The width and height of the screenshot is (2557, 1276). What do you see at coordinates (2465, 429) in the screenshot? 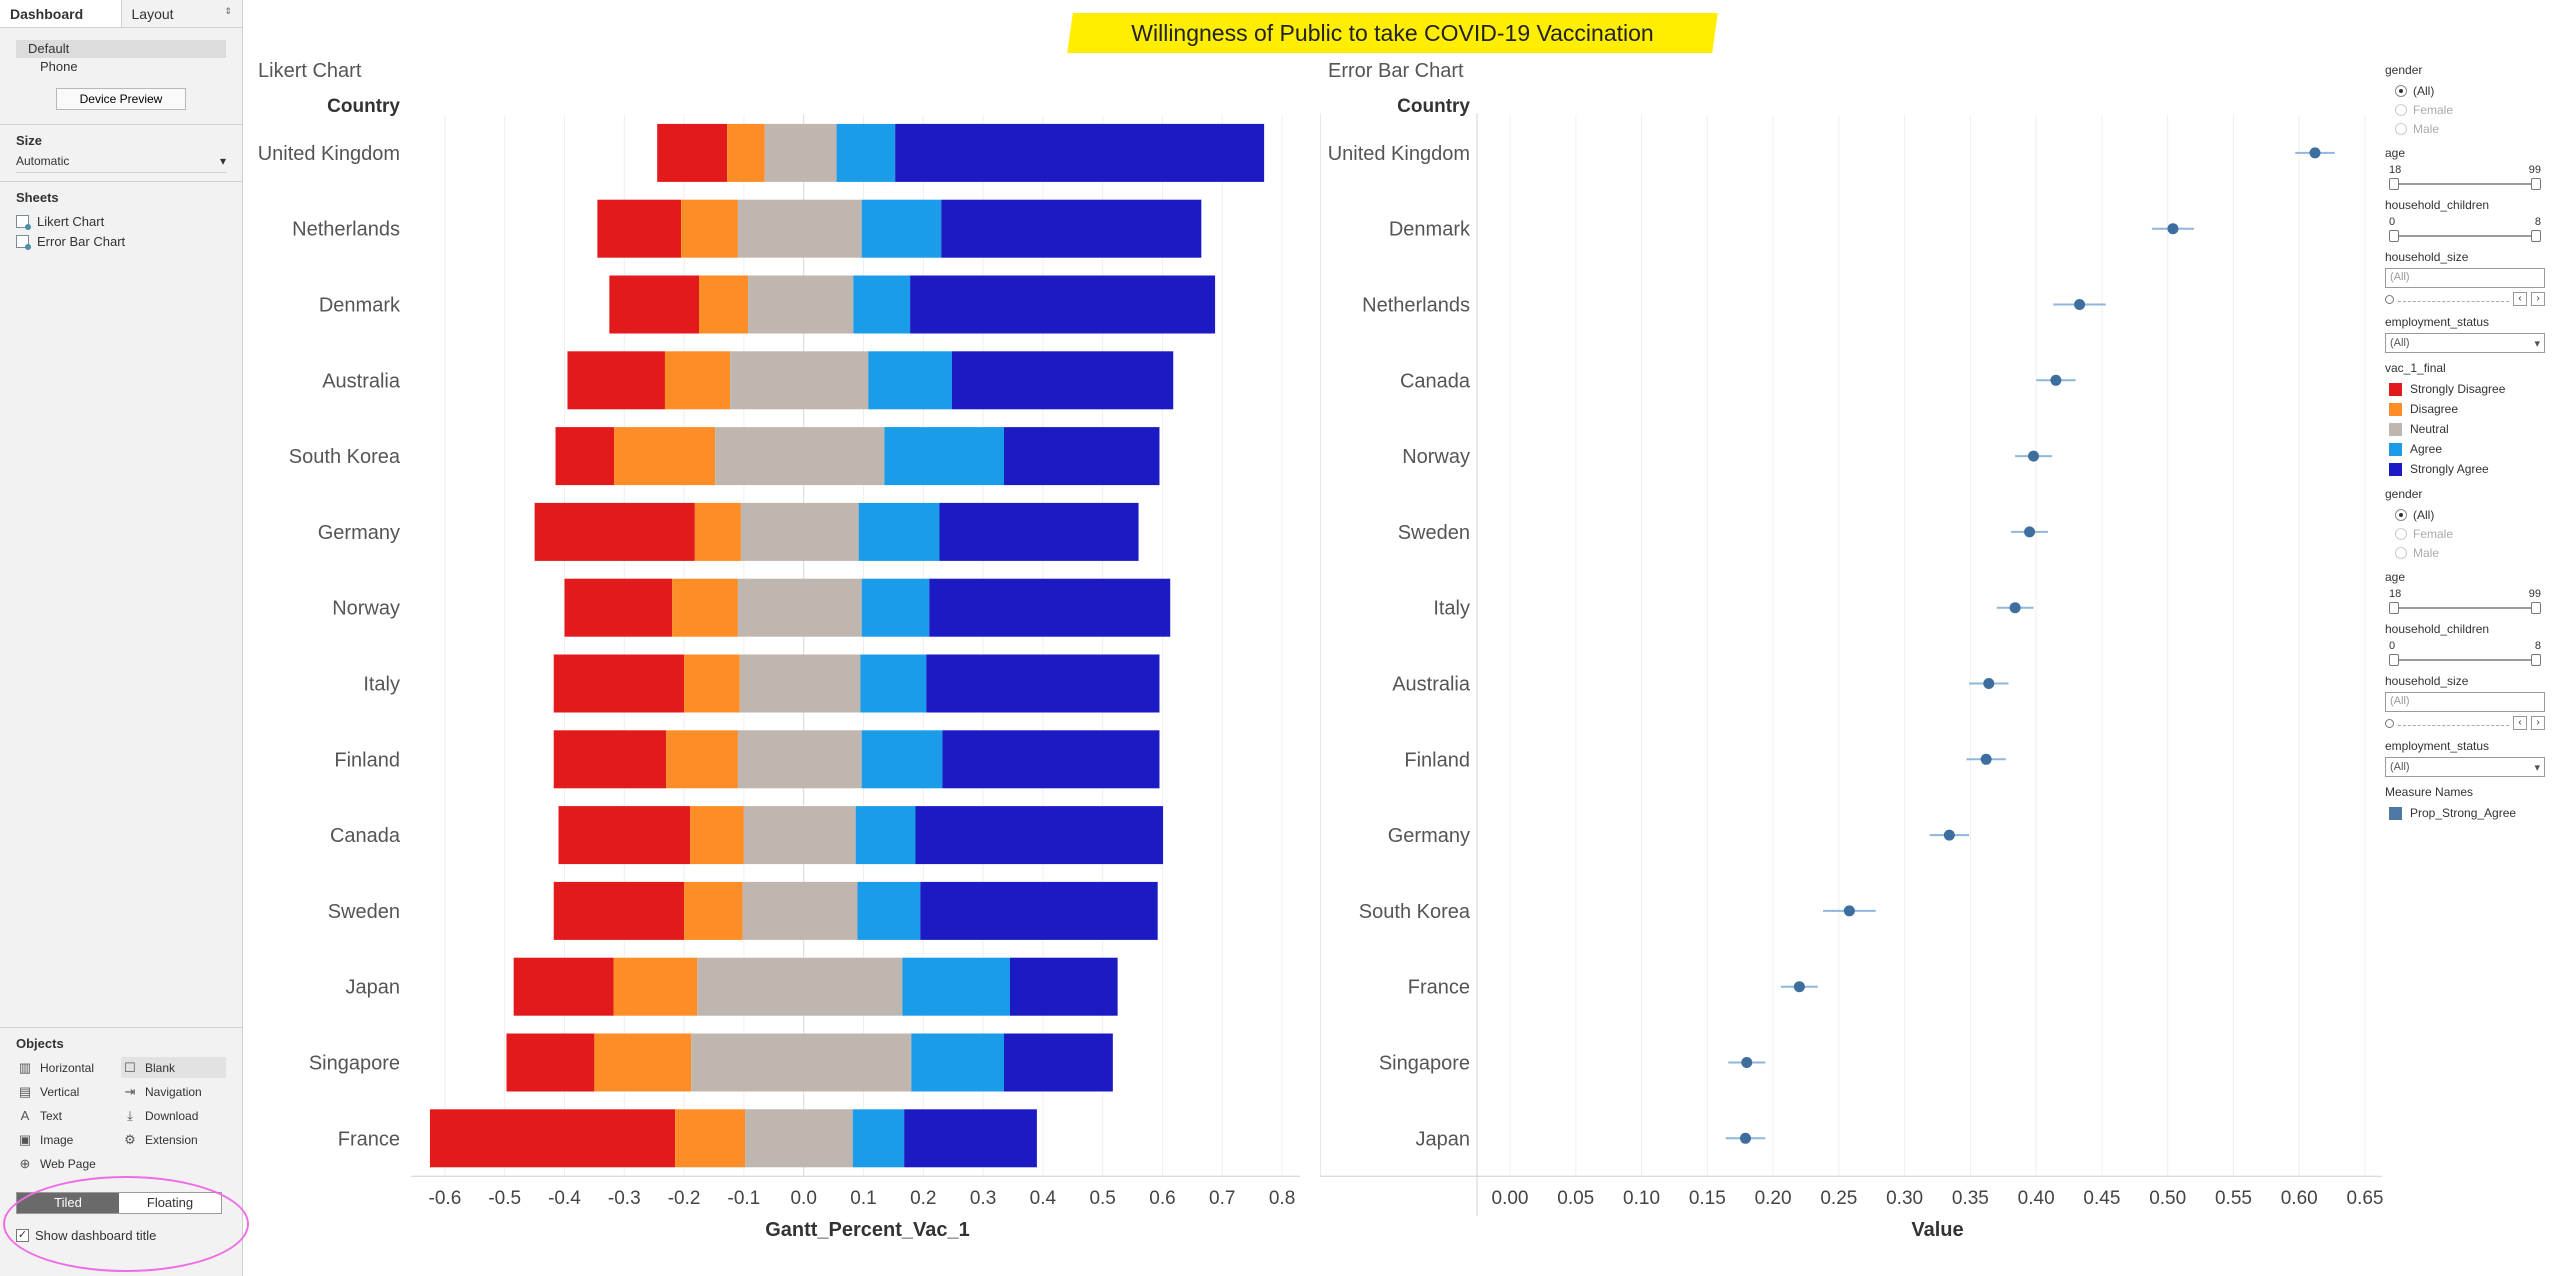
I see `legend-item: Neutral` at bounding box center [2465, 429].